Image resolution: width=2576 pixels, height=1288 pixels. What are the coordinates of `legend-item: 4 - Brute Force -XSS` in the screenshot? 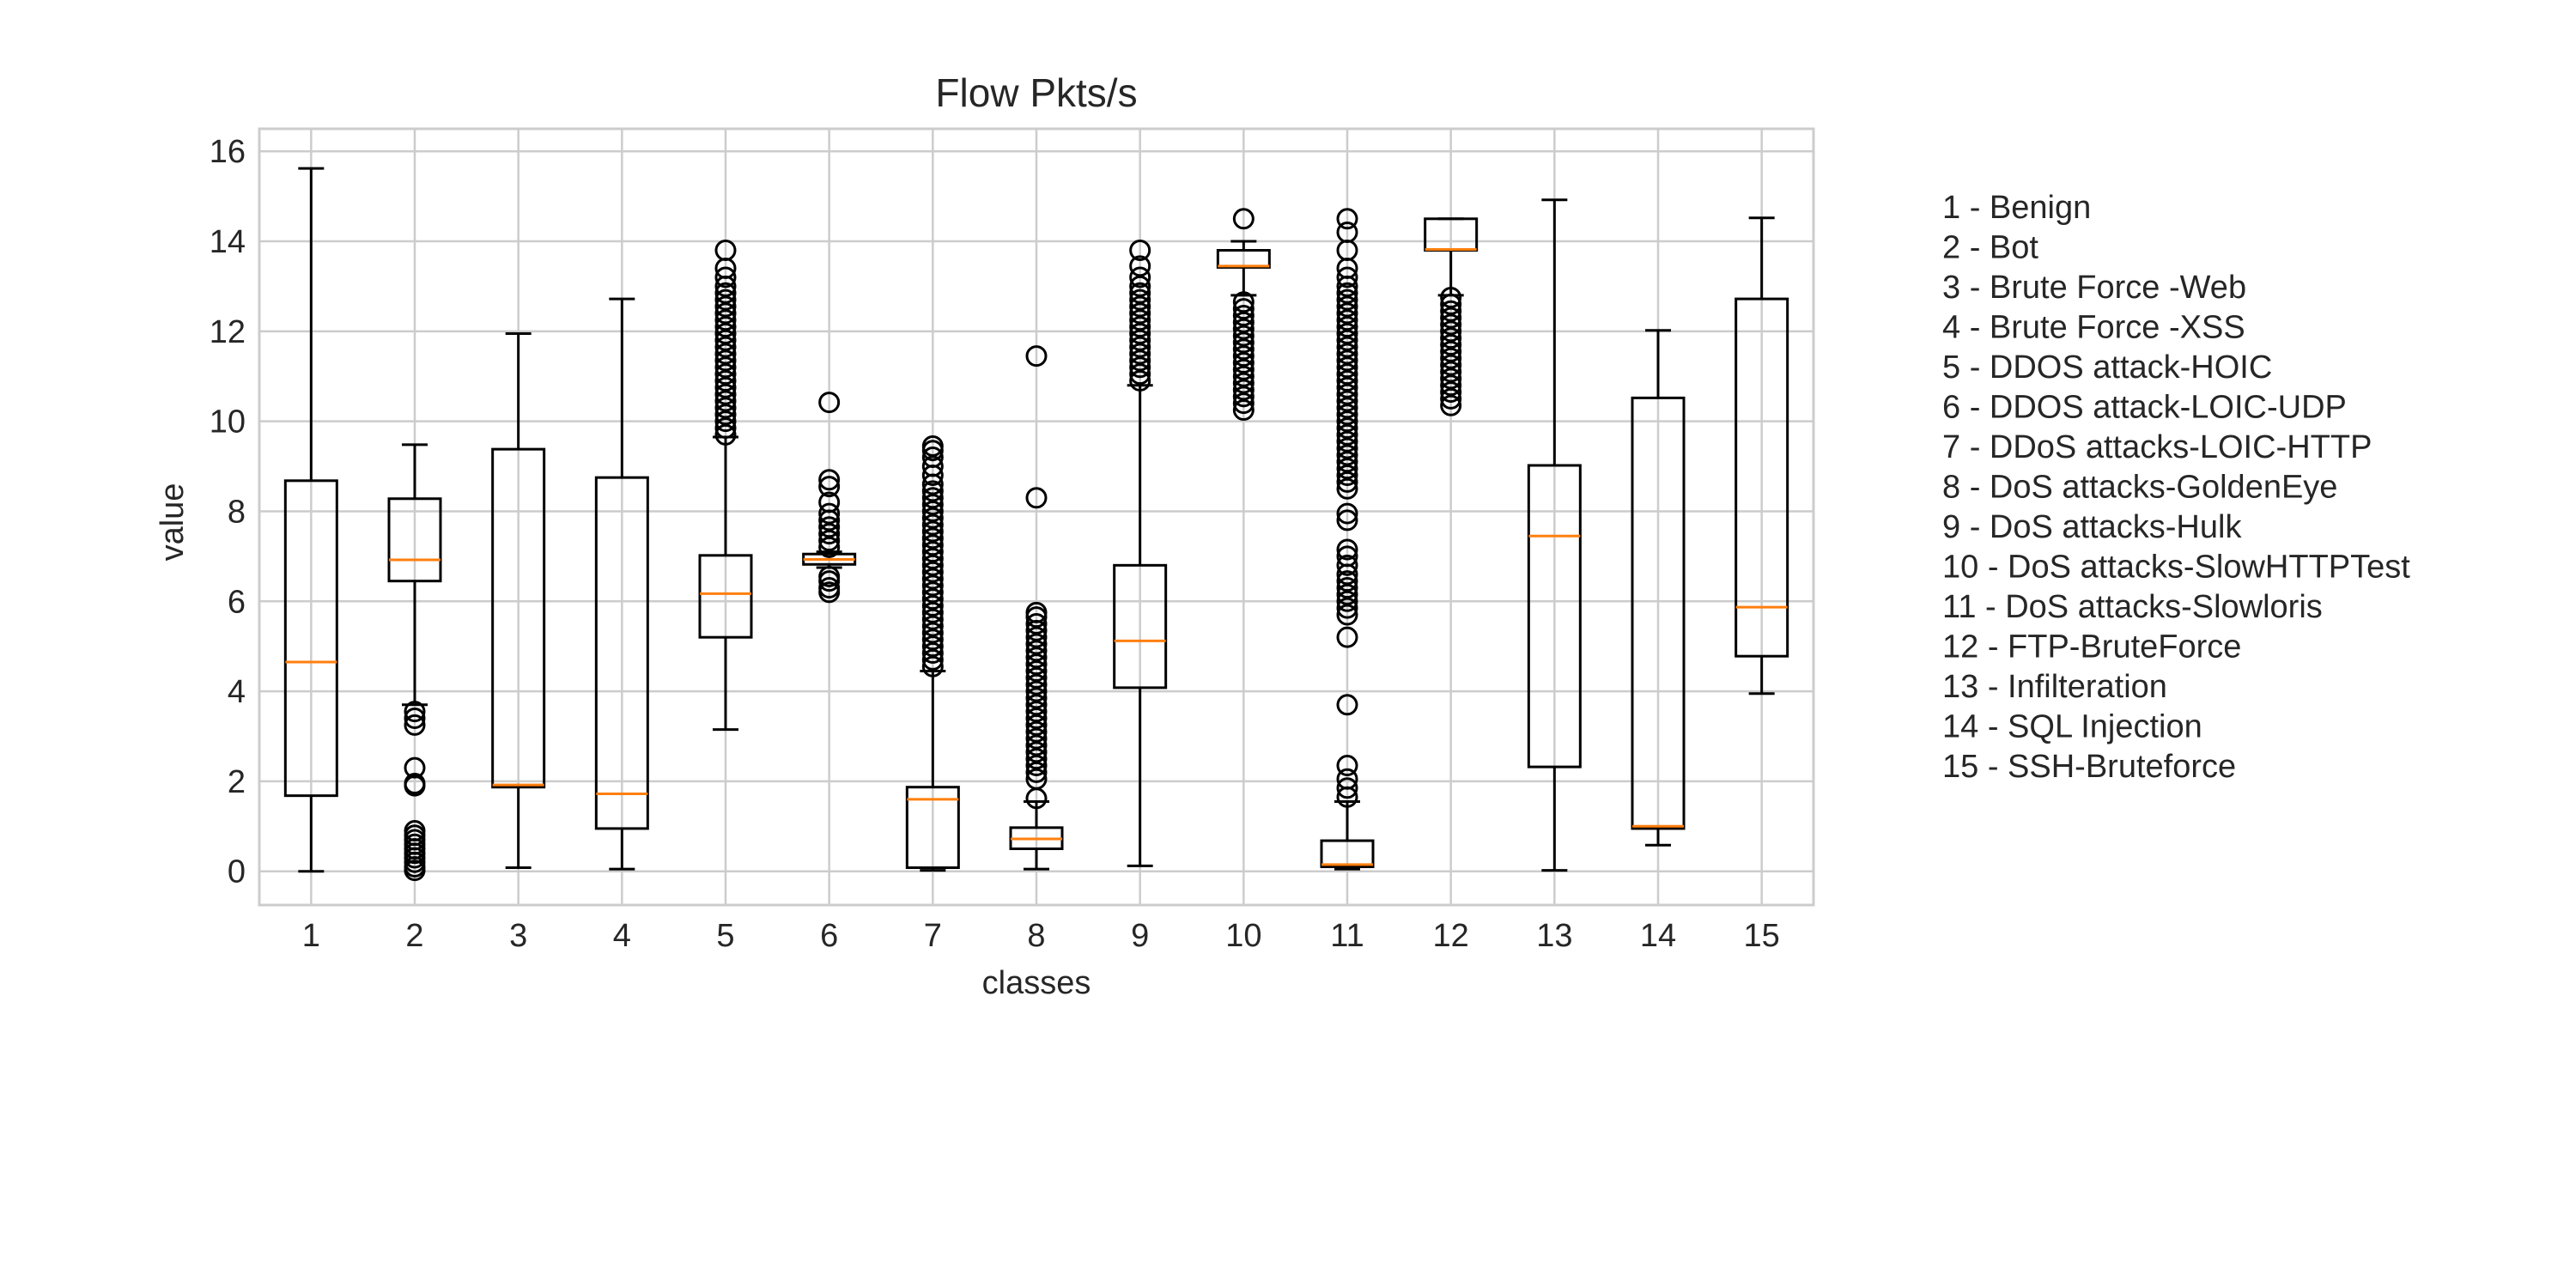 It's located at (2093, 328).